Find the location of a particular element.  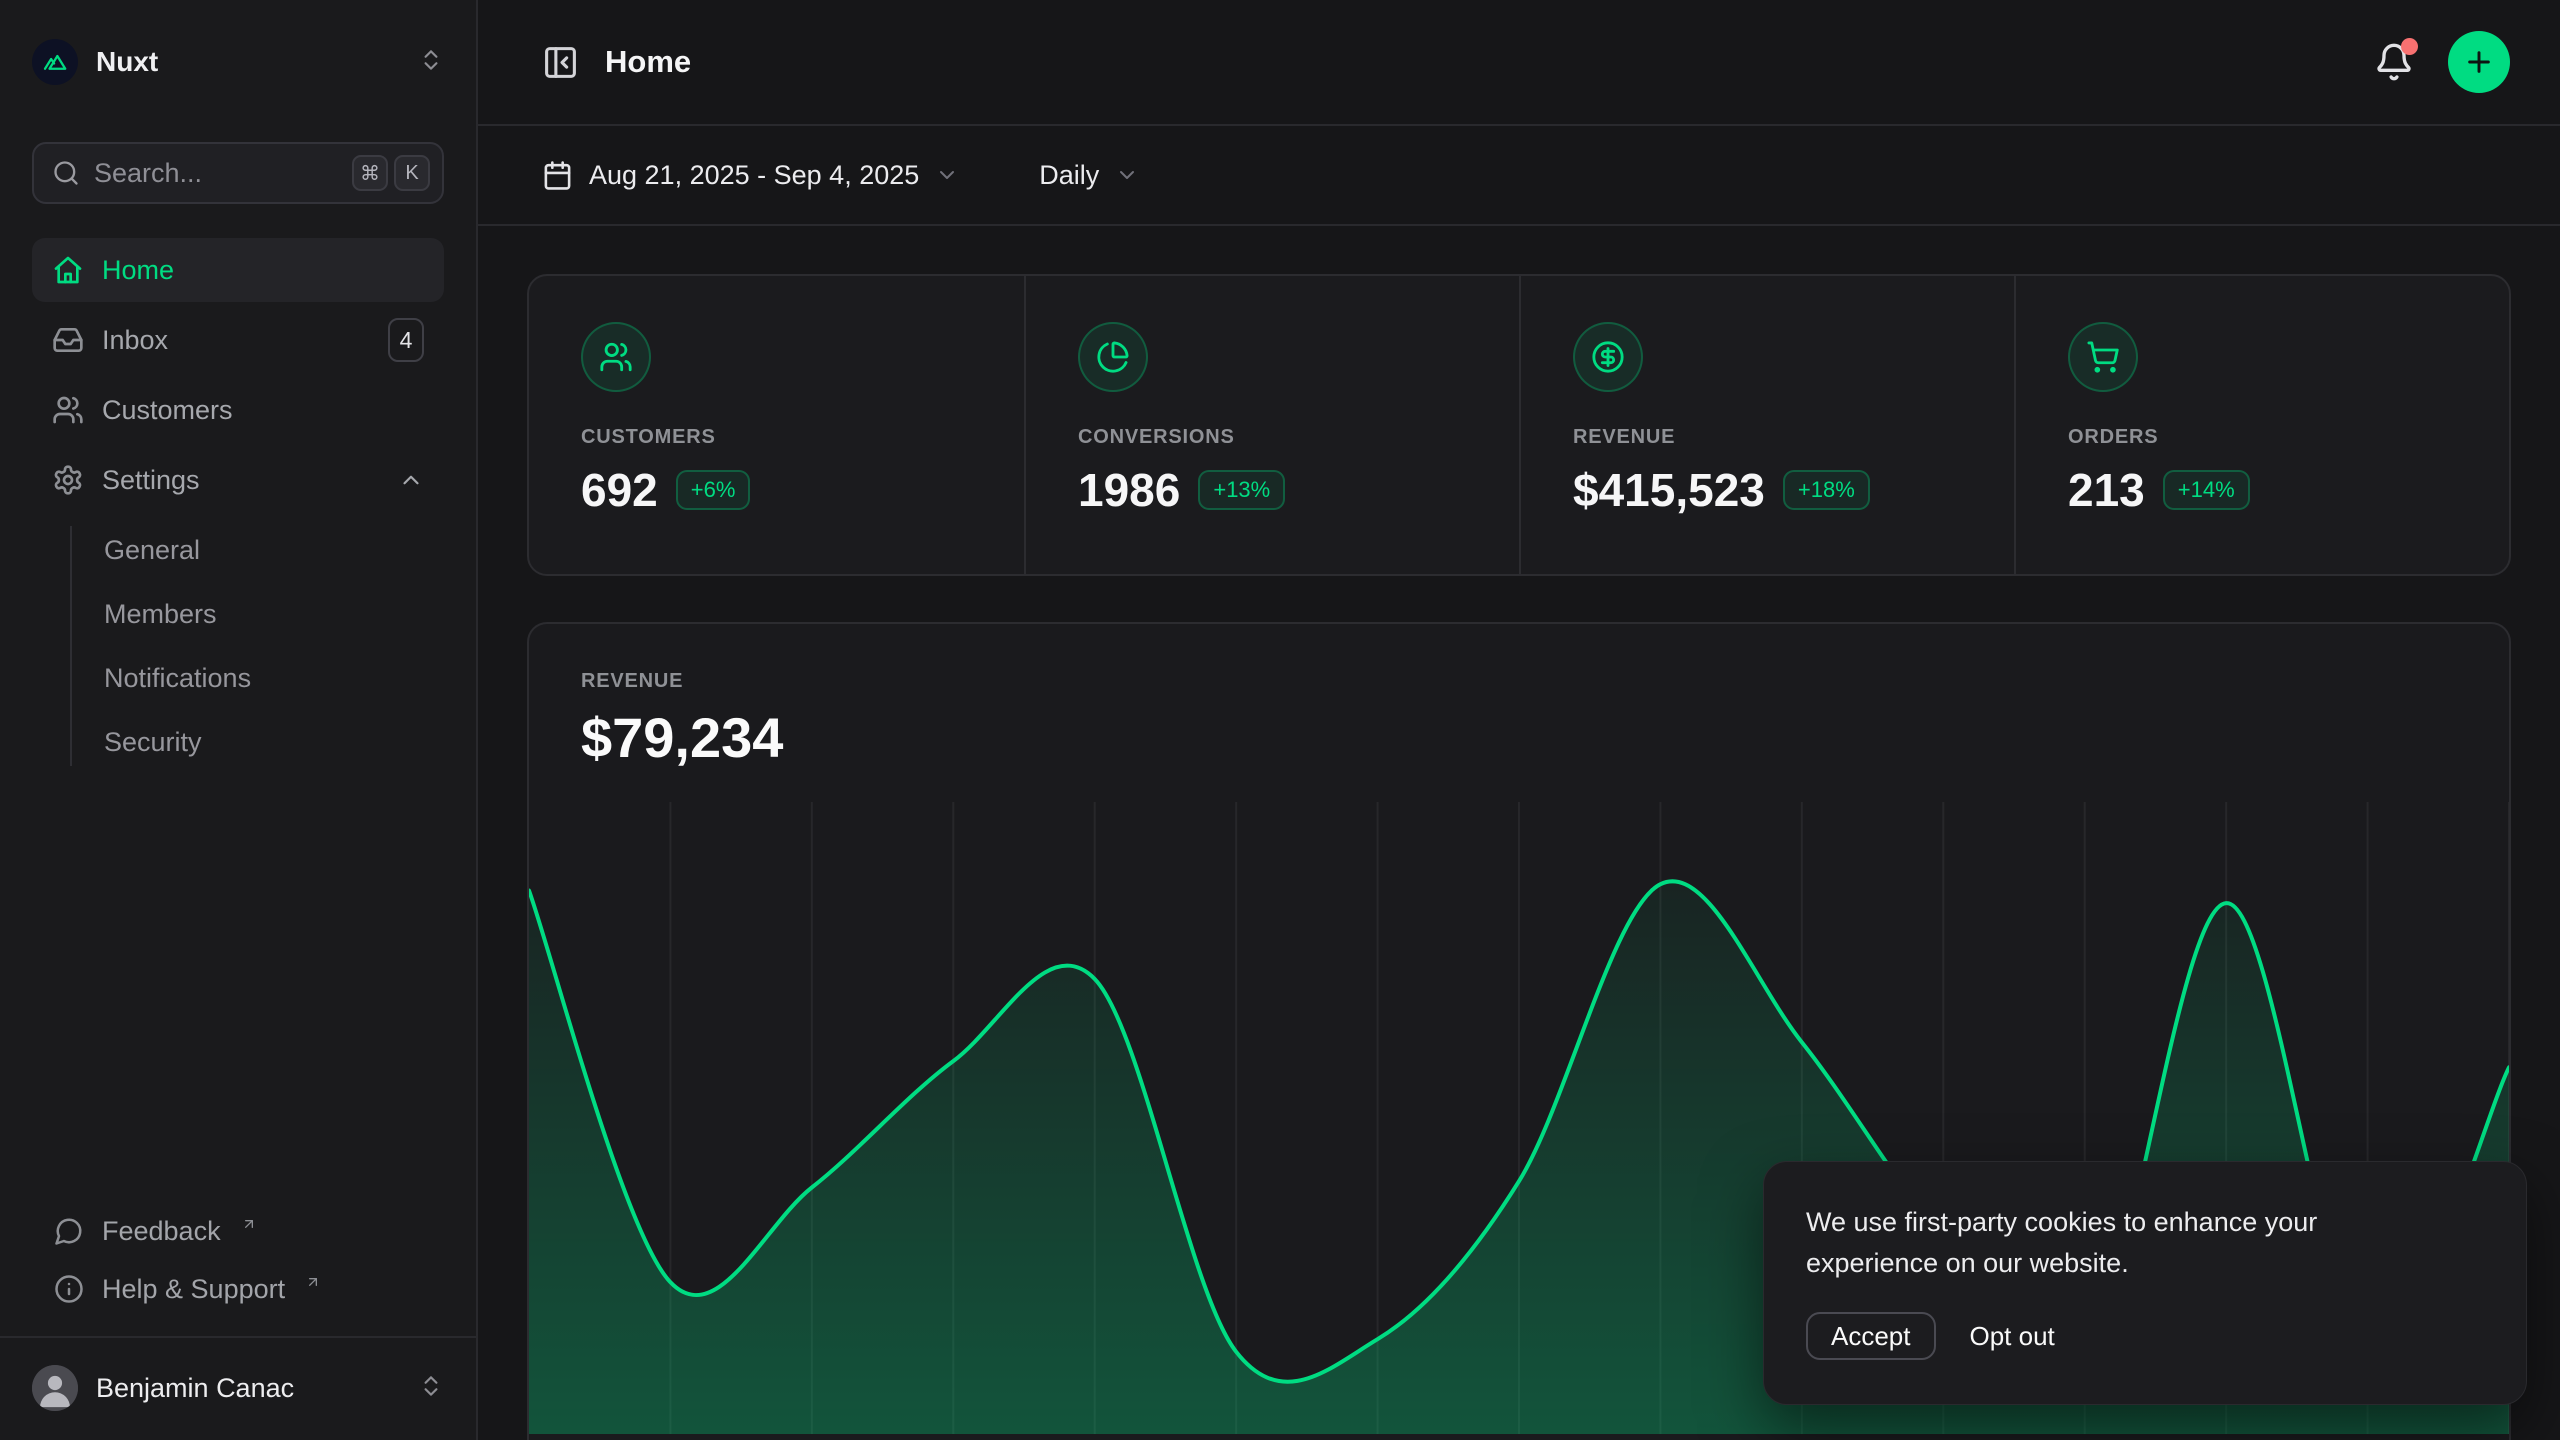

revenue-chart-label: REVENUE is located at coordinates (632, 681).